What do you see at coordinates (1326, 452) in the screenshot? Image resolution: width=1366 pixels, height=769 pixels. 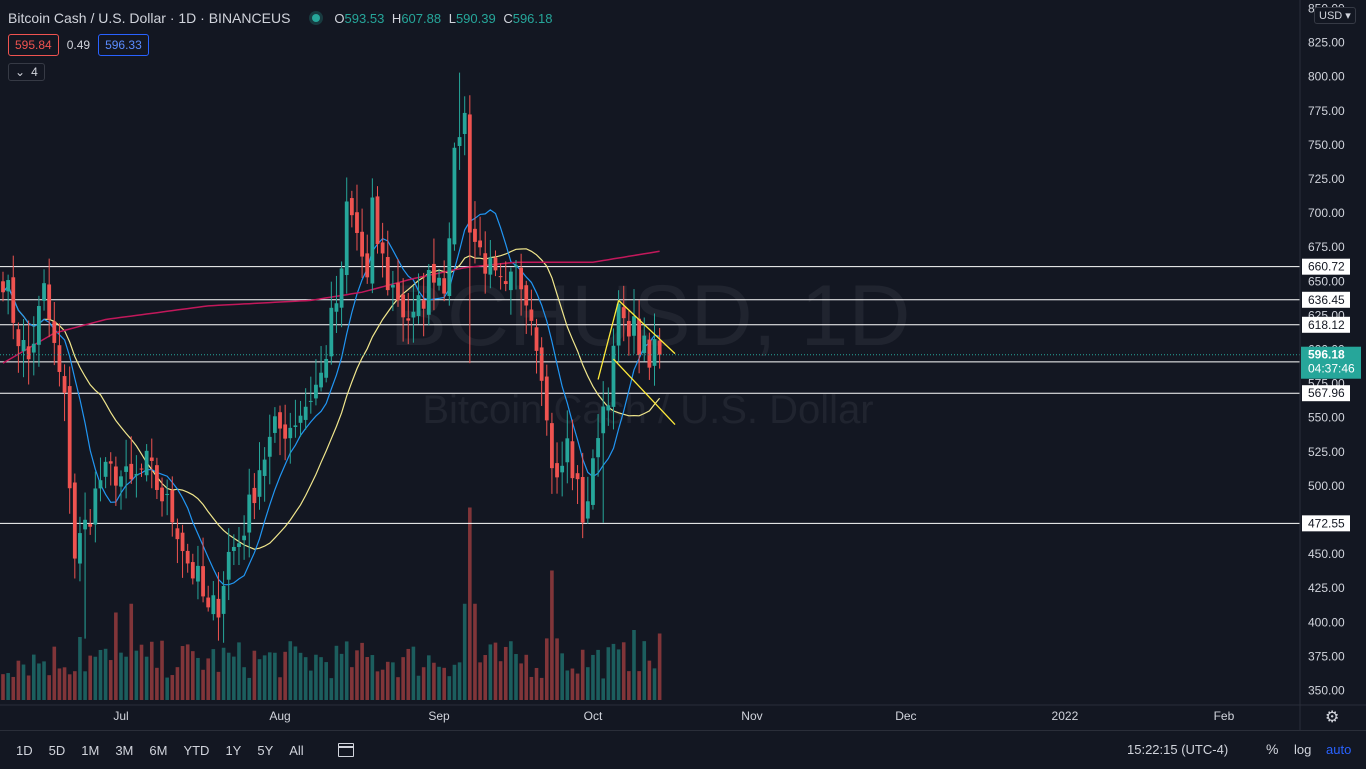 I see `y-tick-label: 525.00` at bounding box center [1326, 452].